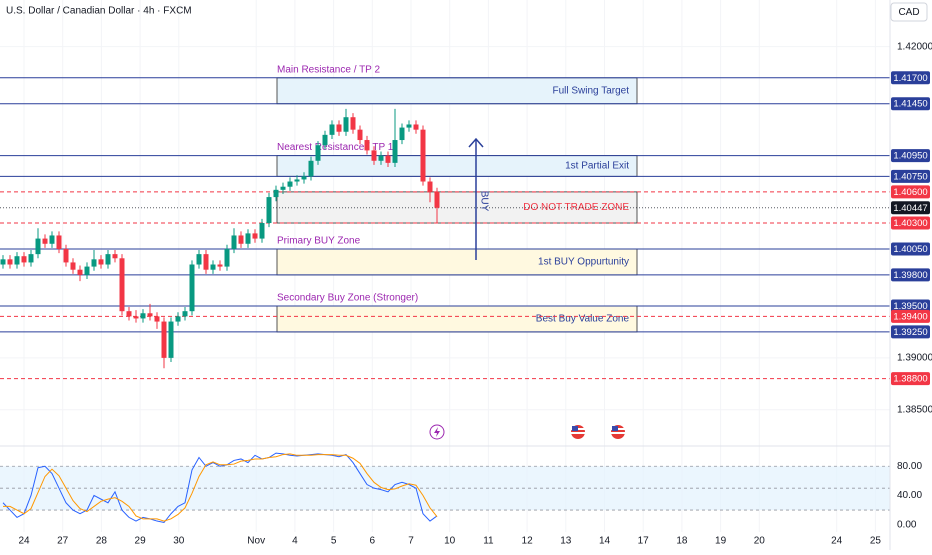 Image resolution: width=932 pixels, height=555 pixels. I want to click on currency-box, so click(909, 12).